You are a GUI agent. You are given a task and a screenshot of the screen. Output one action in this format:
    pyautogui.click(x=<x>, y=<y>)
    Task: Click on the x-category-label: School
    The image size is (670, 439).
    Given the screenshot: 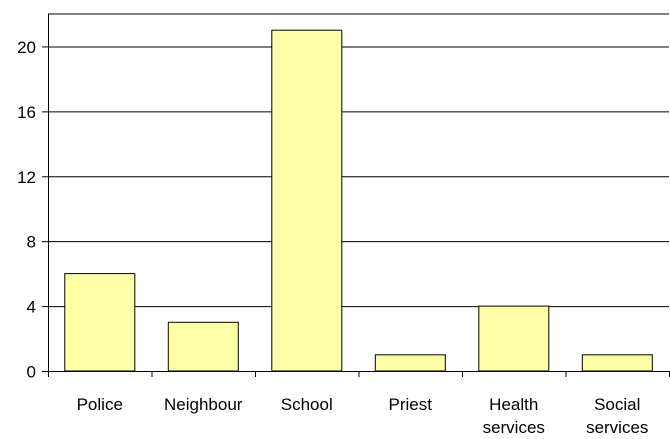 What is the action you would take?
    pyautogui.click(x=307, y=404)
    